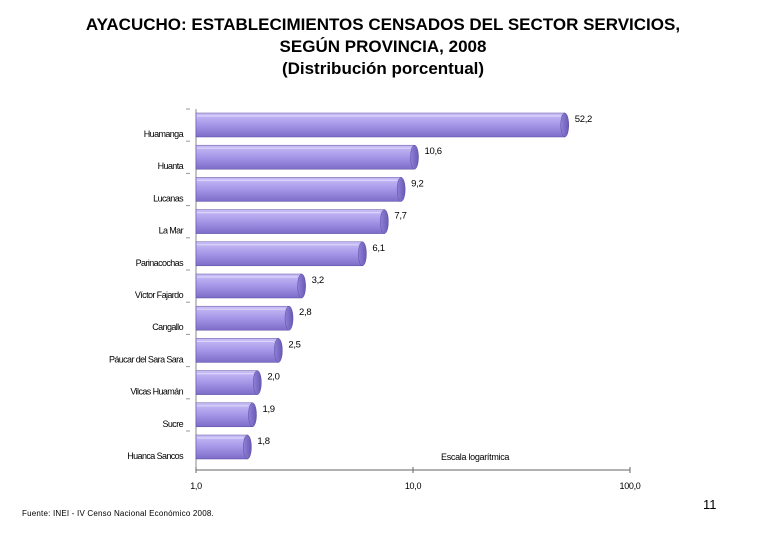  I want to click on category-label: Páucar del Sara Sara, so click(146, 359).